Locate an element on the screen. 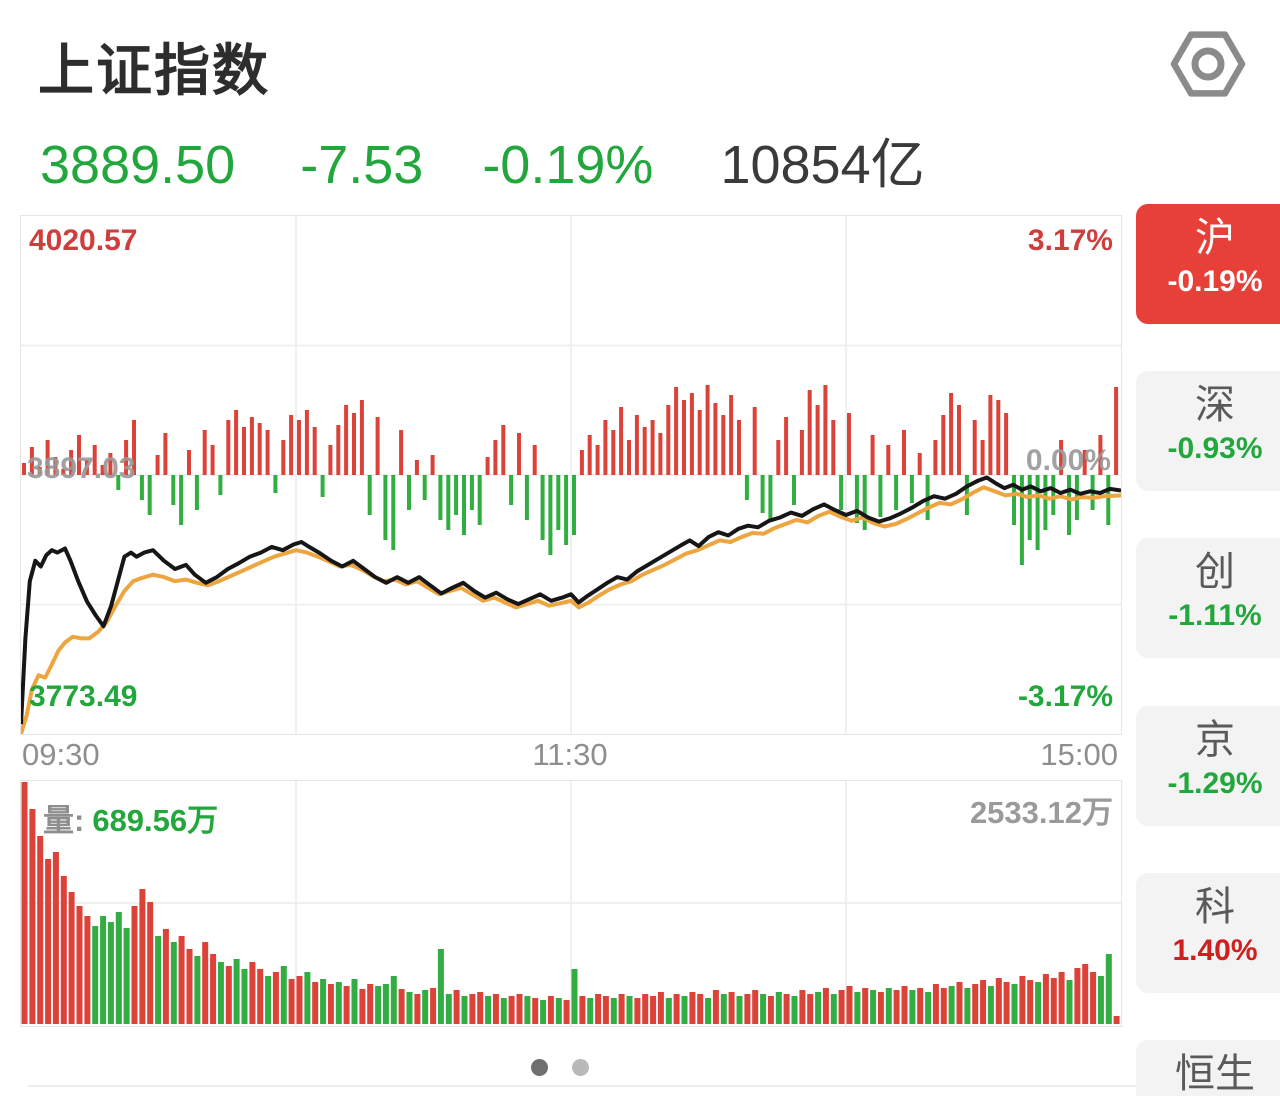  market-label: 创 is located at coordinates (1215, 572).